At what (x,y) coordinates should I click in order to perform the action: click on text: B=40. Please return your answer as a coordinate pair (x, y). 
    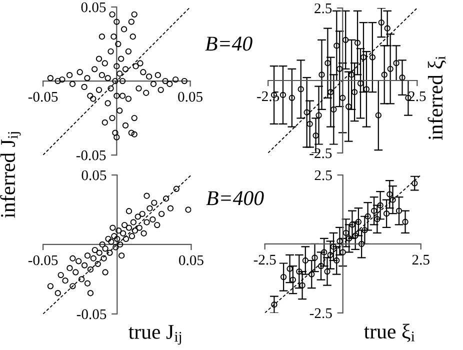
    Looking at the image, I should click on (228, 43).